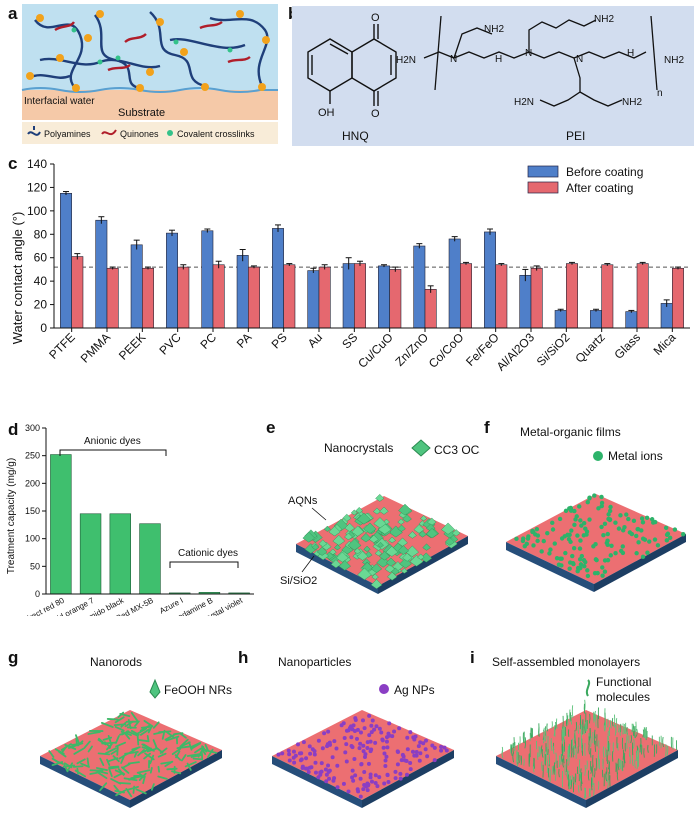 The image size is (700, 817). What do you see at coordinates (315, 340) in the screenshot?
I see `c-xtick-label: Au` at bounding box center [315, 340].